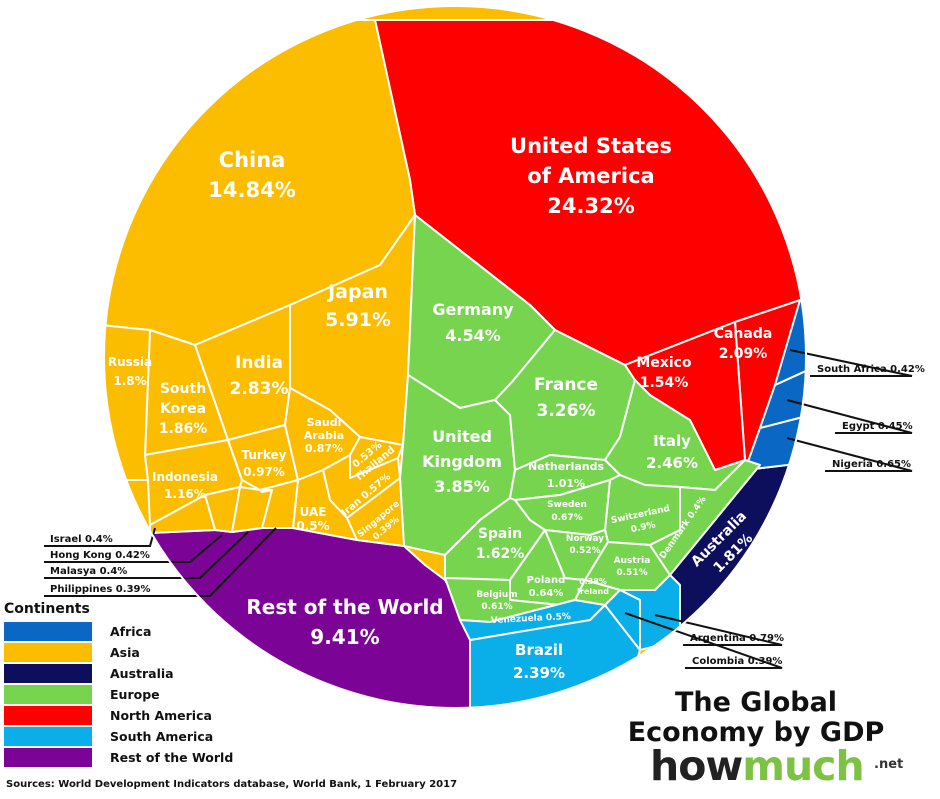 The width and height of the screenshot is (940, 799). I want to click on label-india-line-2: 2.83%, so click(259, 389).